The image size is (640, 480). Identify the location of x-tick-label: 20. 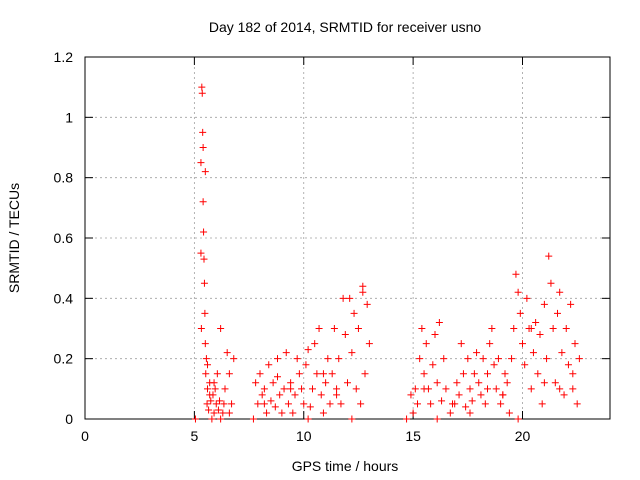
(523, 436).